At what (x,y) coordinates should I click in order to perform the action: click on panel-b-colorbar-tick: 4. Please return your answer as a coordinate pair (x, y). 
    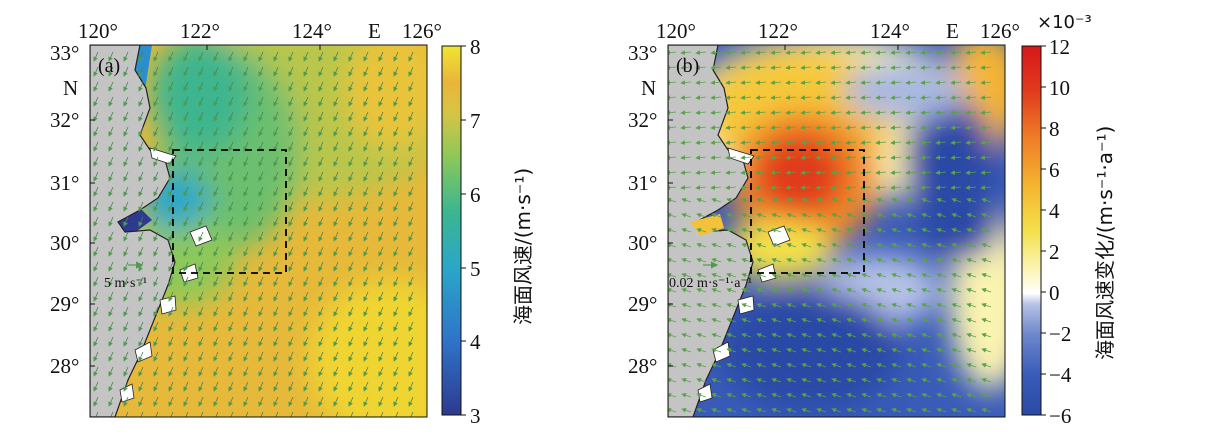
    Looking at the image, I should click on (1054, 211).